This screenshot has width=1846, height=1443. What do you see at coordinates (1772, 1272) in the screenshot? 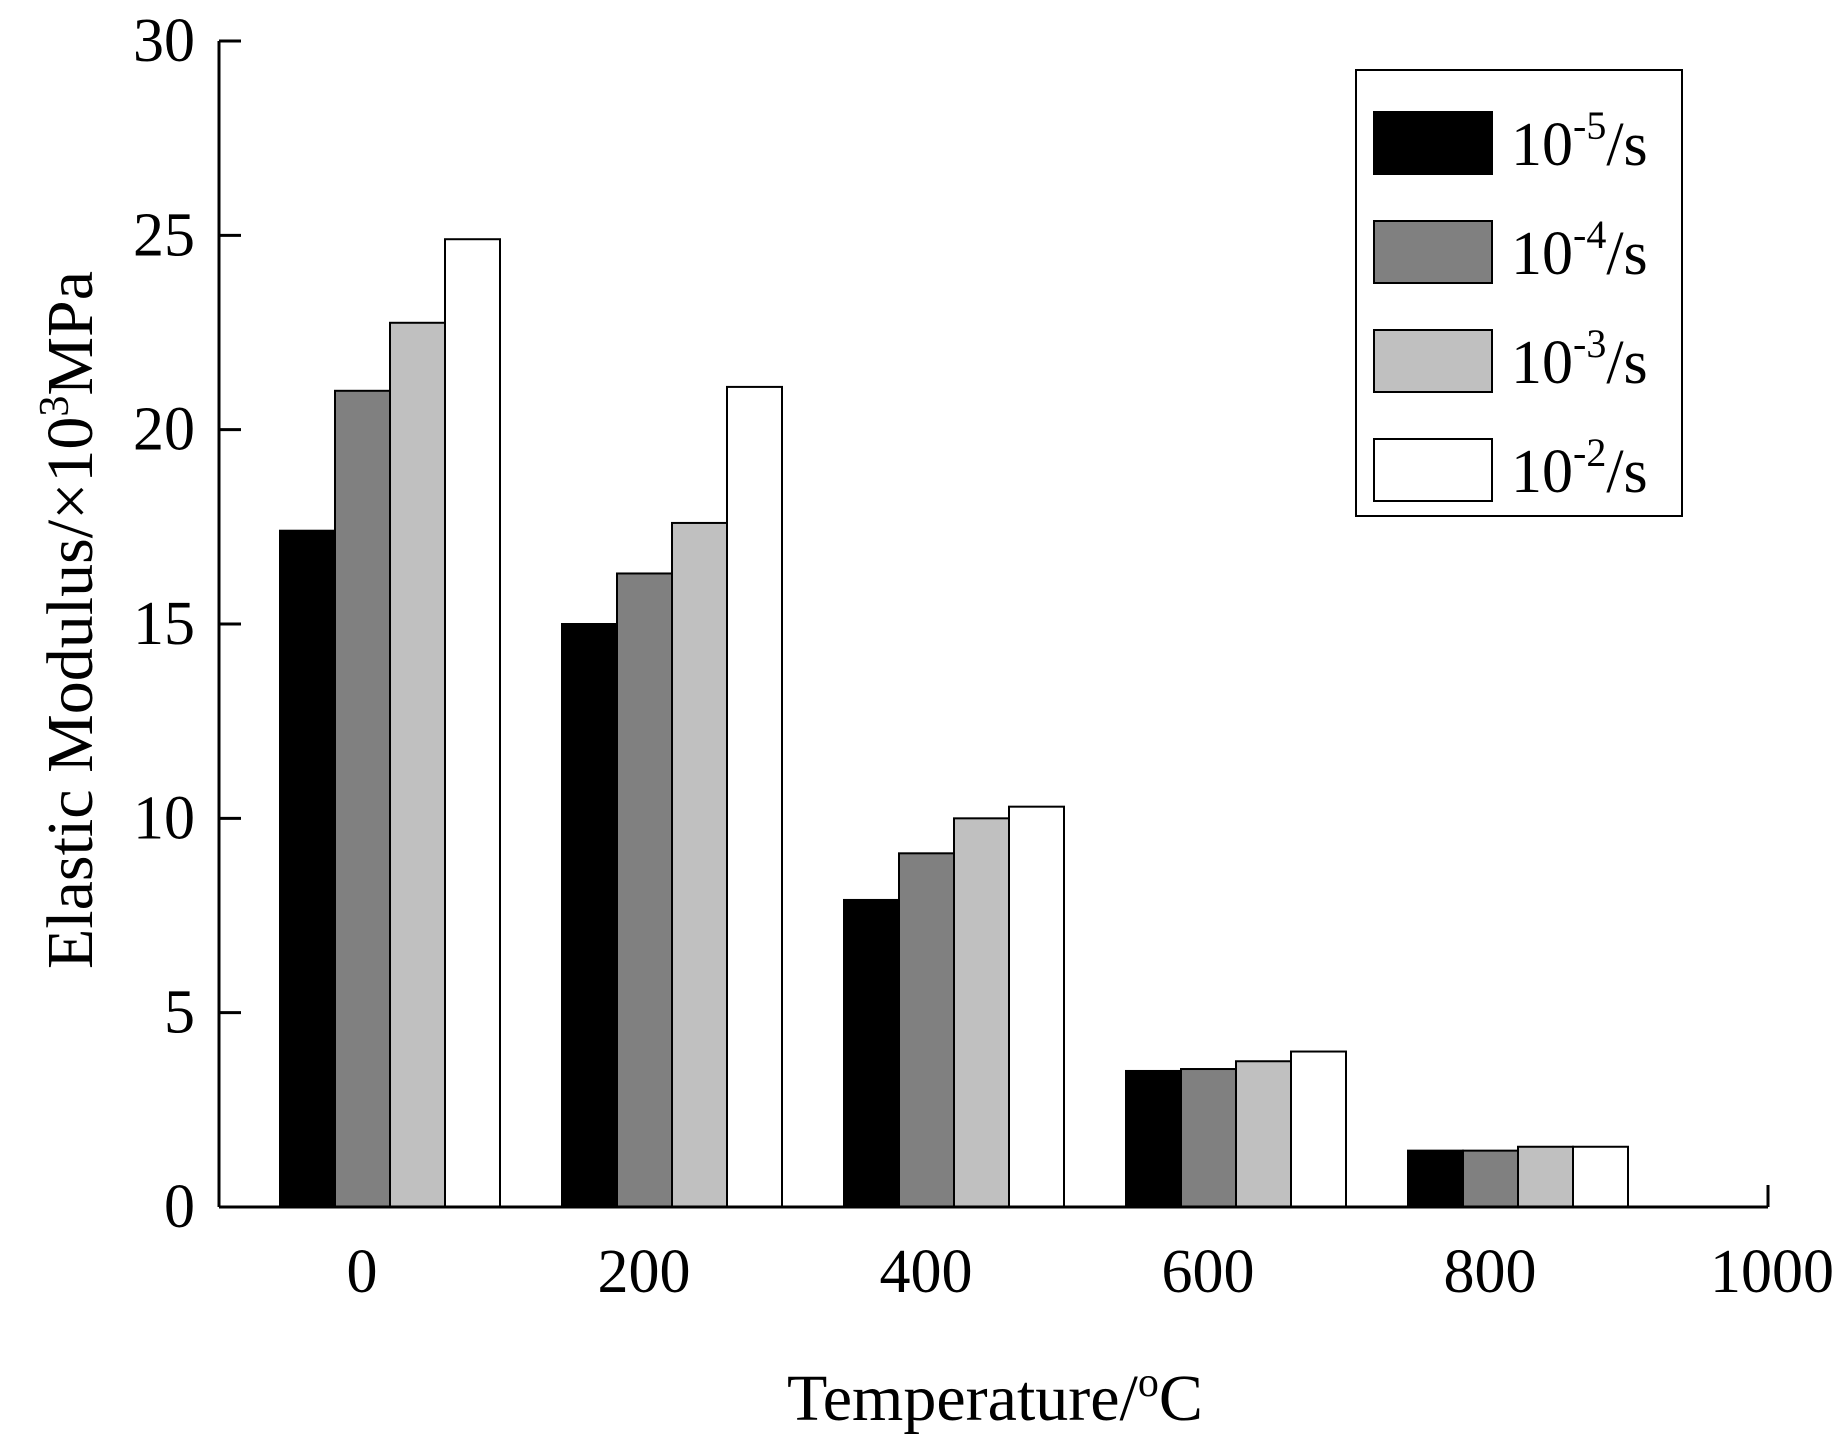
I see `x-tick-label-1000: 1000` at bounding box center [1772, 1272].